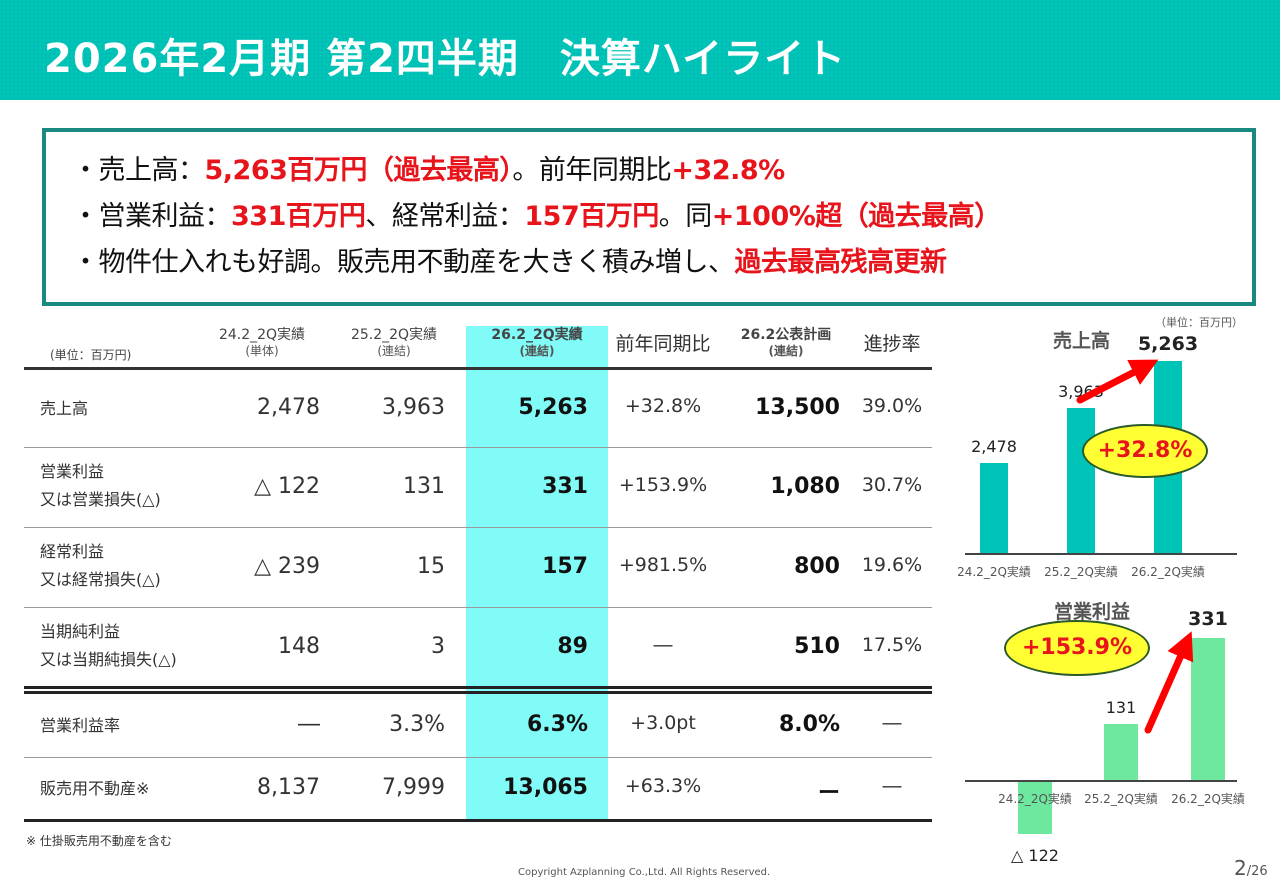  What do you see at coordinates (663, 485) in the screenshot?
I see `table-cell: +153.9%` at bounding box center [663, 485].